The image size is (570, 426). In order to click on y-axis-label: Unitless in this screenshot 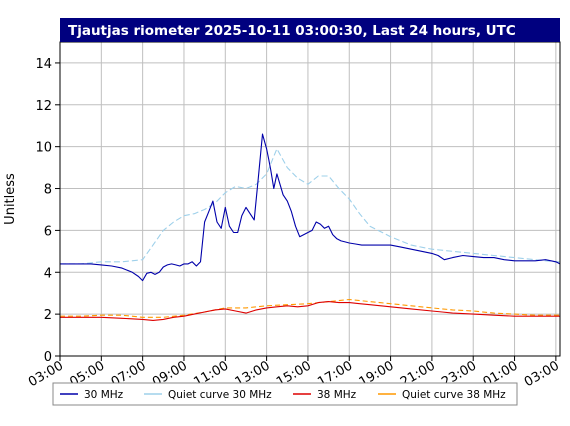, I will do `click(10, 199)`.